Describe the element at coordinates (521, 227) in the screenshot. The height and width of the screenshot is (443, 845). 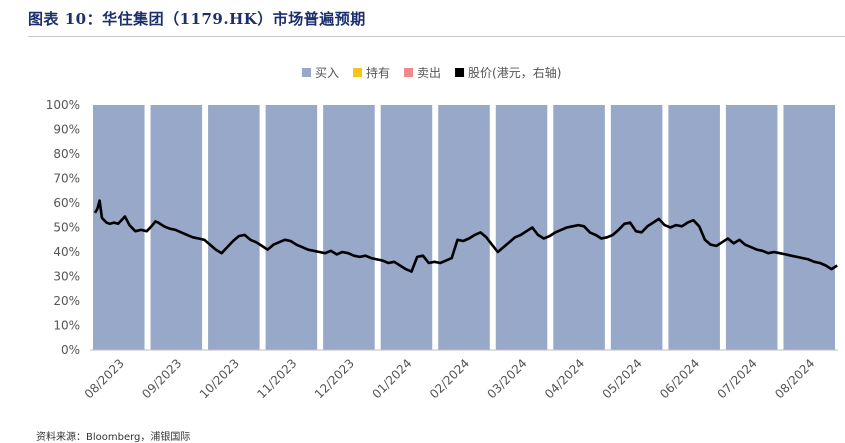
I see `bar-买入-03/2024` at that location.